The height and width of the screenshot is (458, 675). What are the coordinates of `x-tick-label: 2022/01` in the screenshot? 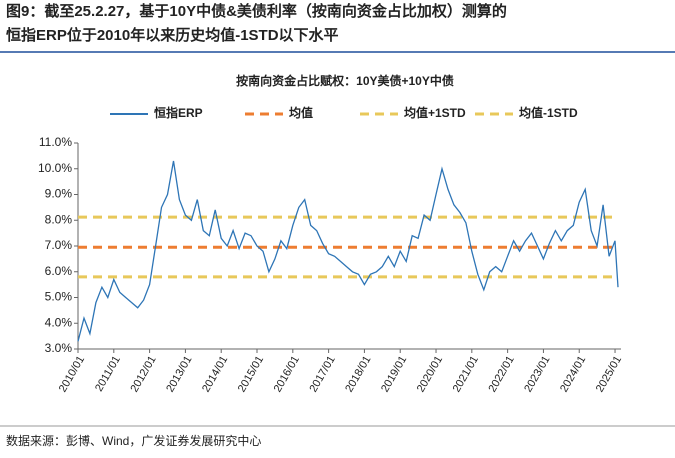 It's located at (501, 374).